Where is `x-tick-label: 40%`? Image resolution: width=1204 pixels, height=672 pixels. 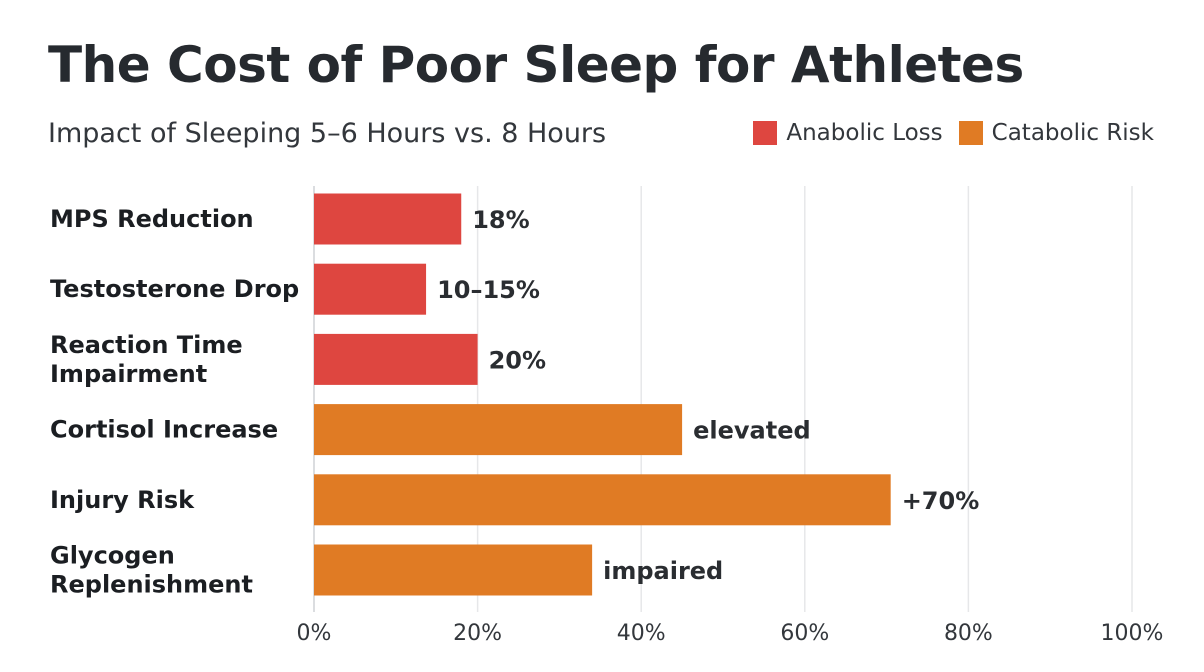
x-tick-label: 40% is located at coordinates (641, 633).